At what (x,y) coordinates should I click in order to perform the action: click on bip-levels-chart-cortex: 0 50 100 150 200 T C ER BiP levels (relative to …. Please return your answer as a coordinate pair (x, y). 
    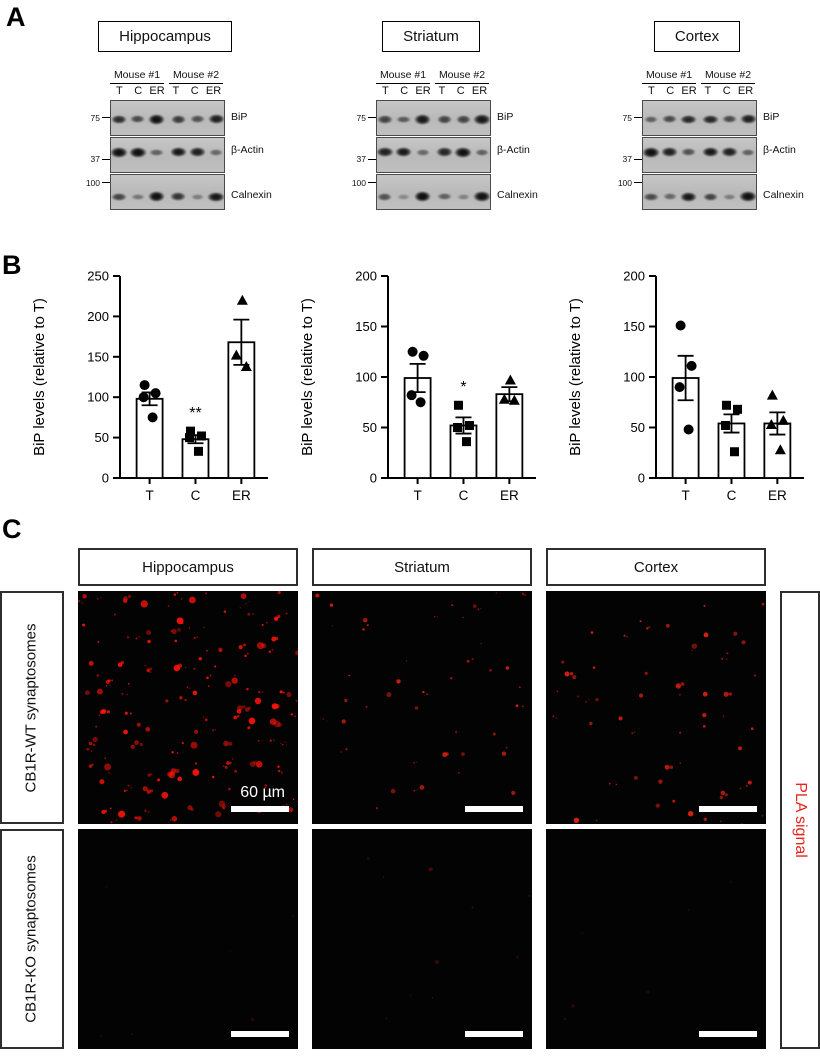
    Looking at the image, I should click on (685, 386).